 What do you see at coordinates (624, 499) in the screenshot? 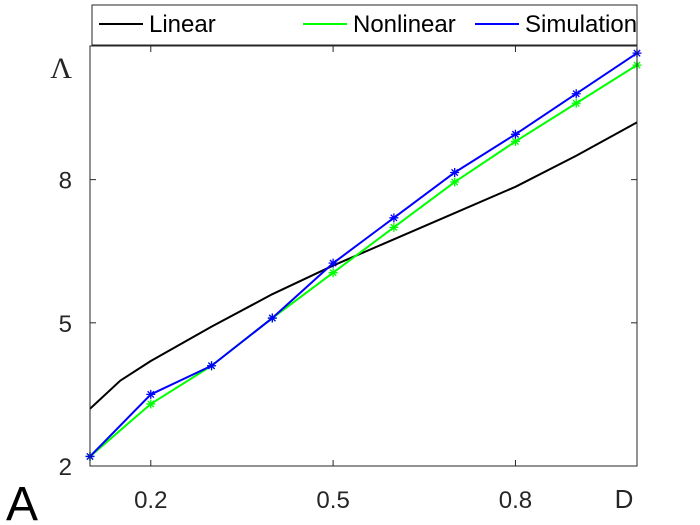
I see `x-axis-label: D` at bounding box center [624, 499].